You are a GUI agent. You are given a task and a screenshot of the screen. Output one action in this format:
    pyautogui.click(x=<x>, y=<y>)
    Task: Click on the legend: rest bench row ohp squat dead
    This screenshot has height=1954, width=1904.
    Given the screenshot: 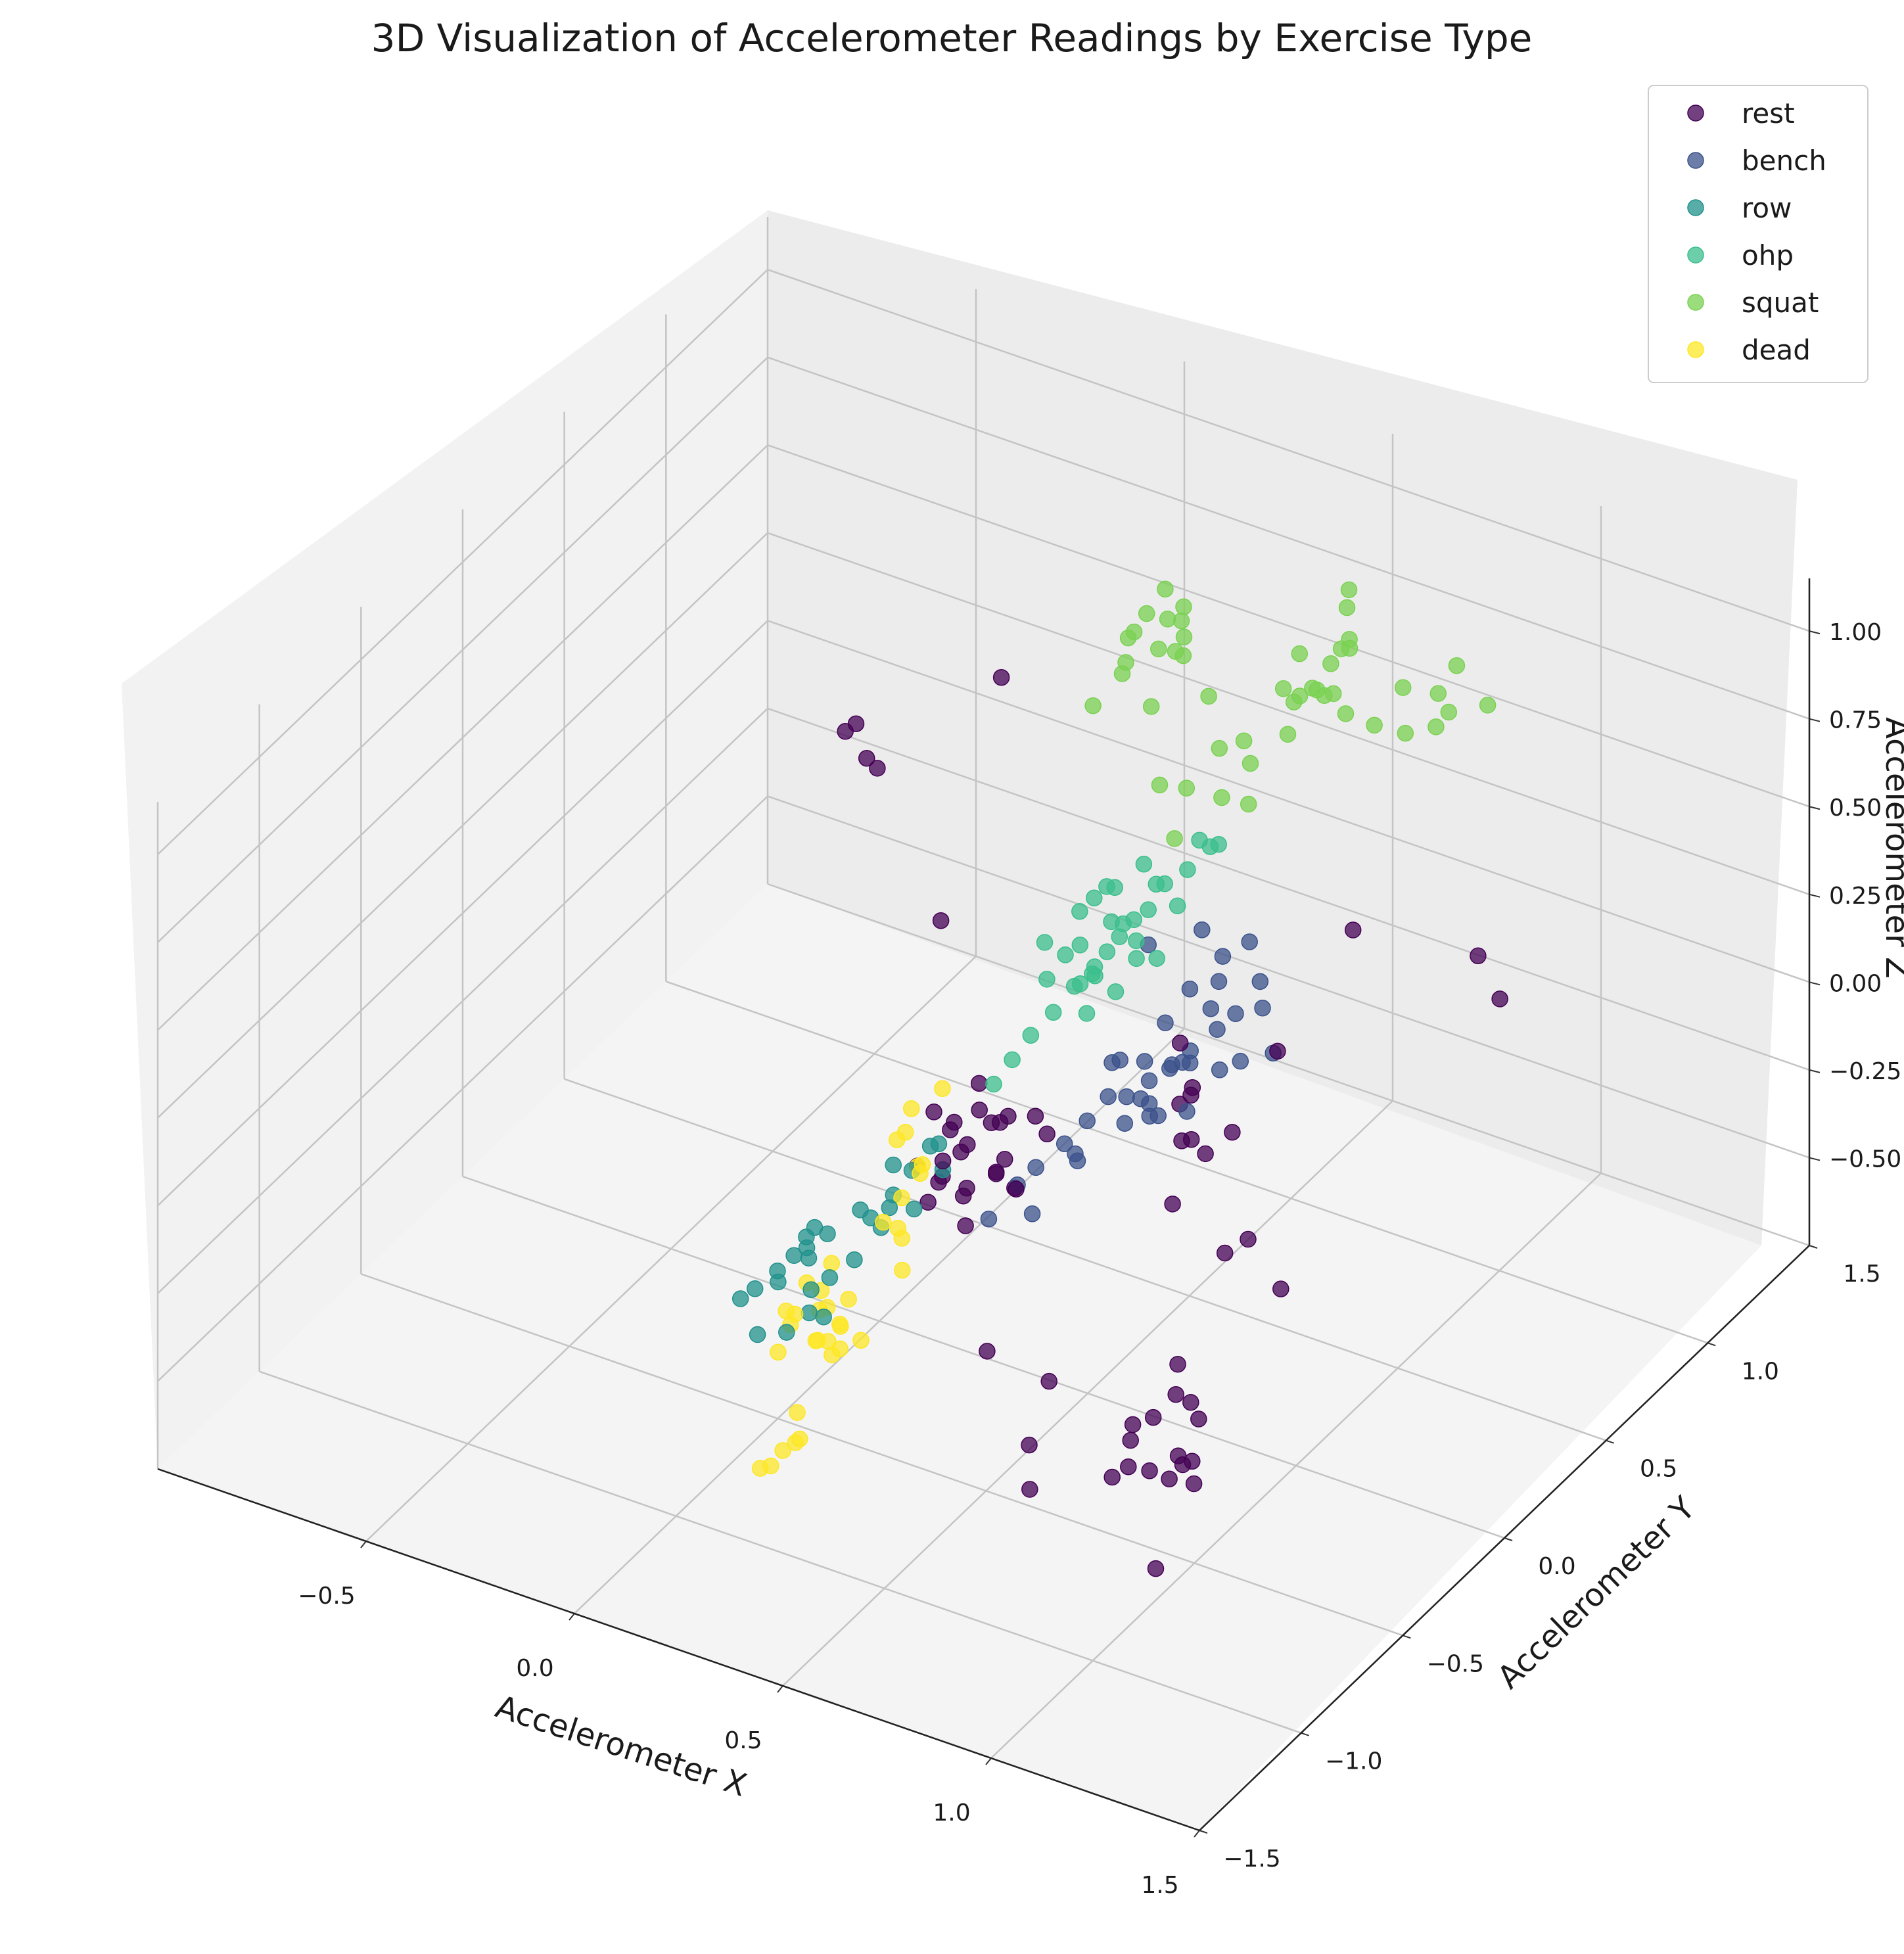 What is the action you would take?
    pyautogui.click(x=1758, y=234)
    